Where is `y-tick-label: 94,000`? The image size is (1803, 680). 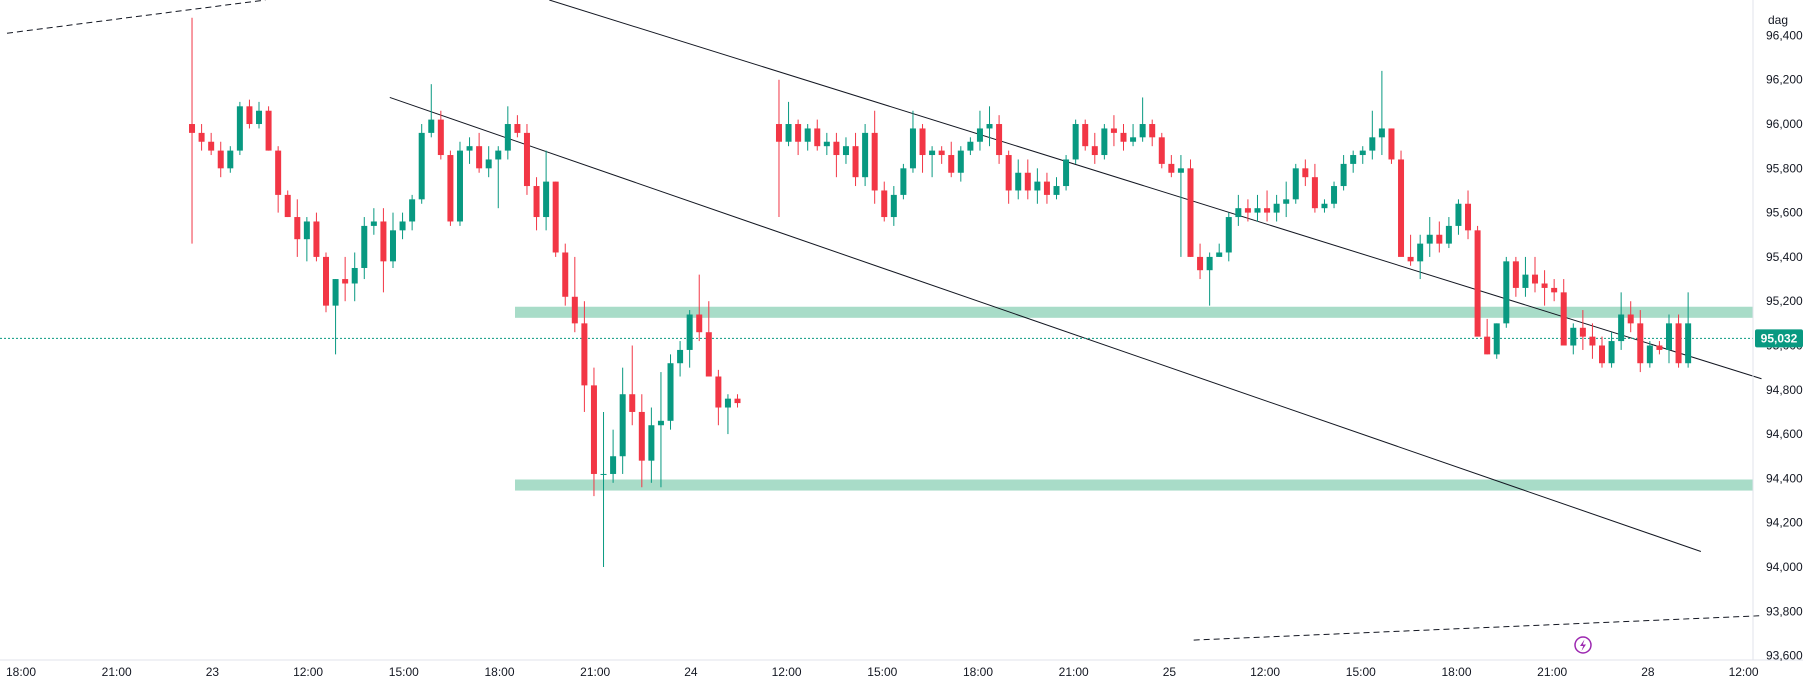 y-tick-label: 94,000 is located at coordinates (1784, 567).